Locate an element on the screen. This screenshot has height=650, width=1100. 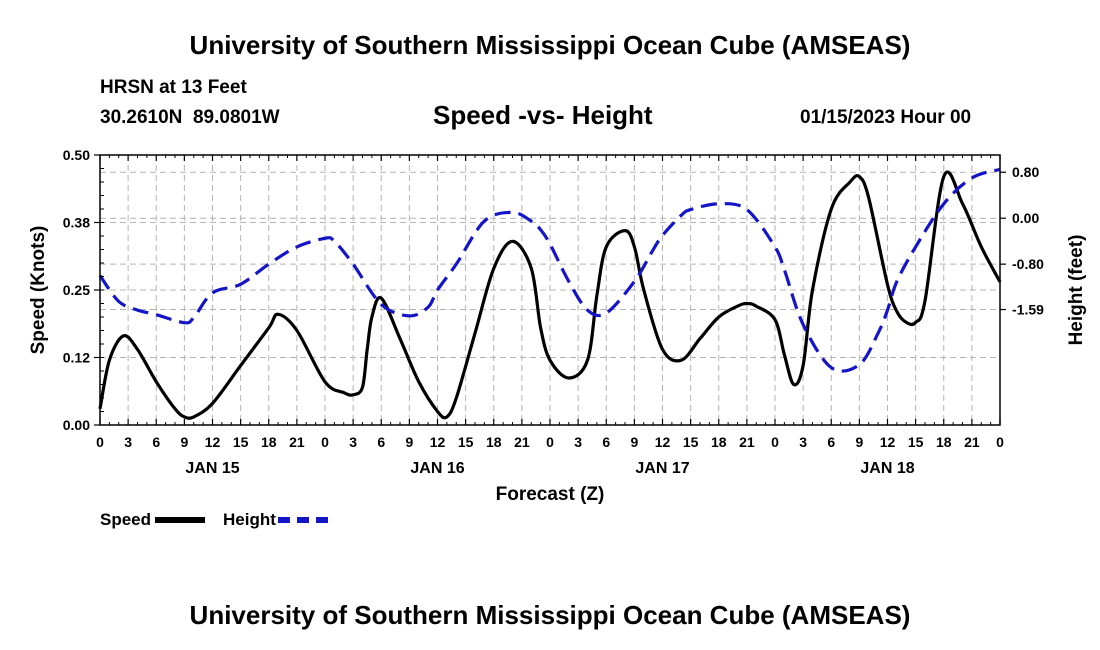
station-label: HRSN at 13 Feet is located at coordinates (173, 87).